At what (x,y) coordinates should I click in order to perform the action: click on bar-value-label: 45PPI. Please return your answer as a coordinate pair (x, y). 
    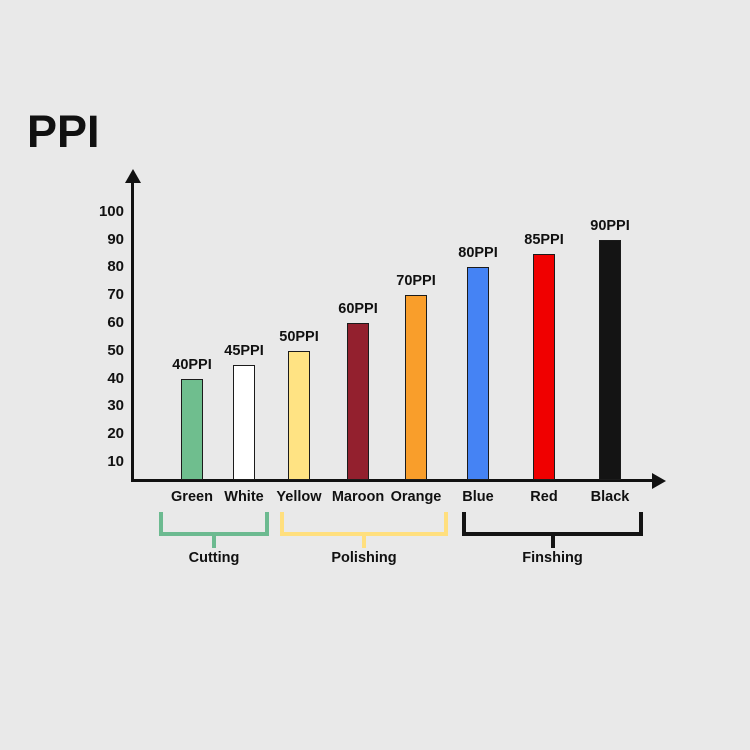
    Looking at the image, I should click on (244, 350).